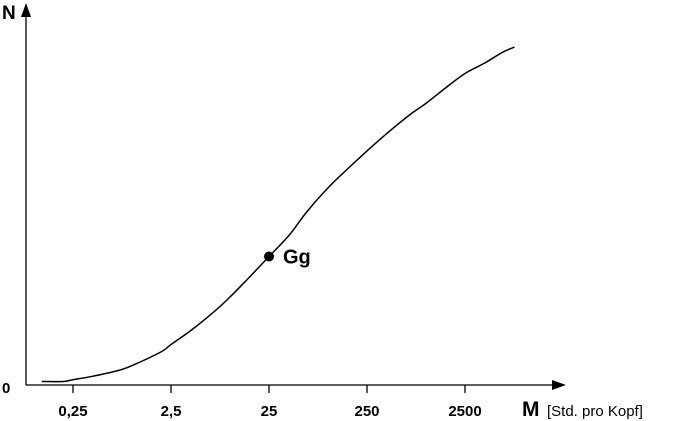 Image resolution: width=686 pixels, height=421 pixels. I want to click on x-tick-label: 250, so click(366, 411).